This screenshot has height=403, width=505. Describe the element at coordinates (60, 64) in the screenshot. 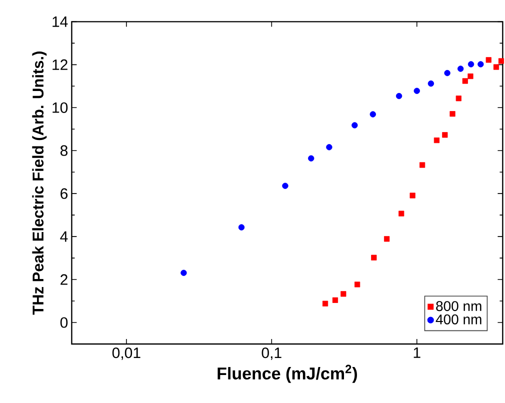

I see `y-tick-label: 12` at that location.